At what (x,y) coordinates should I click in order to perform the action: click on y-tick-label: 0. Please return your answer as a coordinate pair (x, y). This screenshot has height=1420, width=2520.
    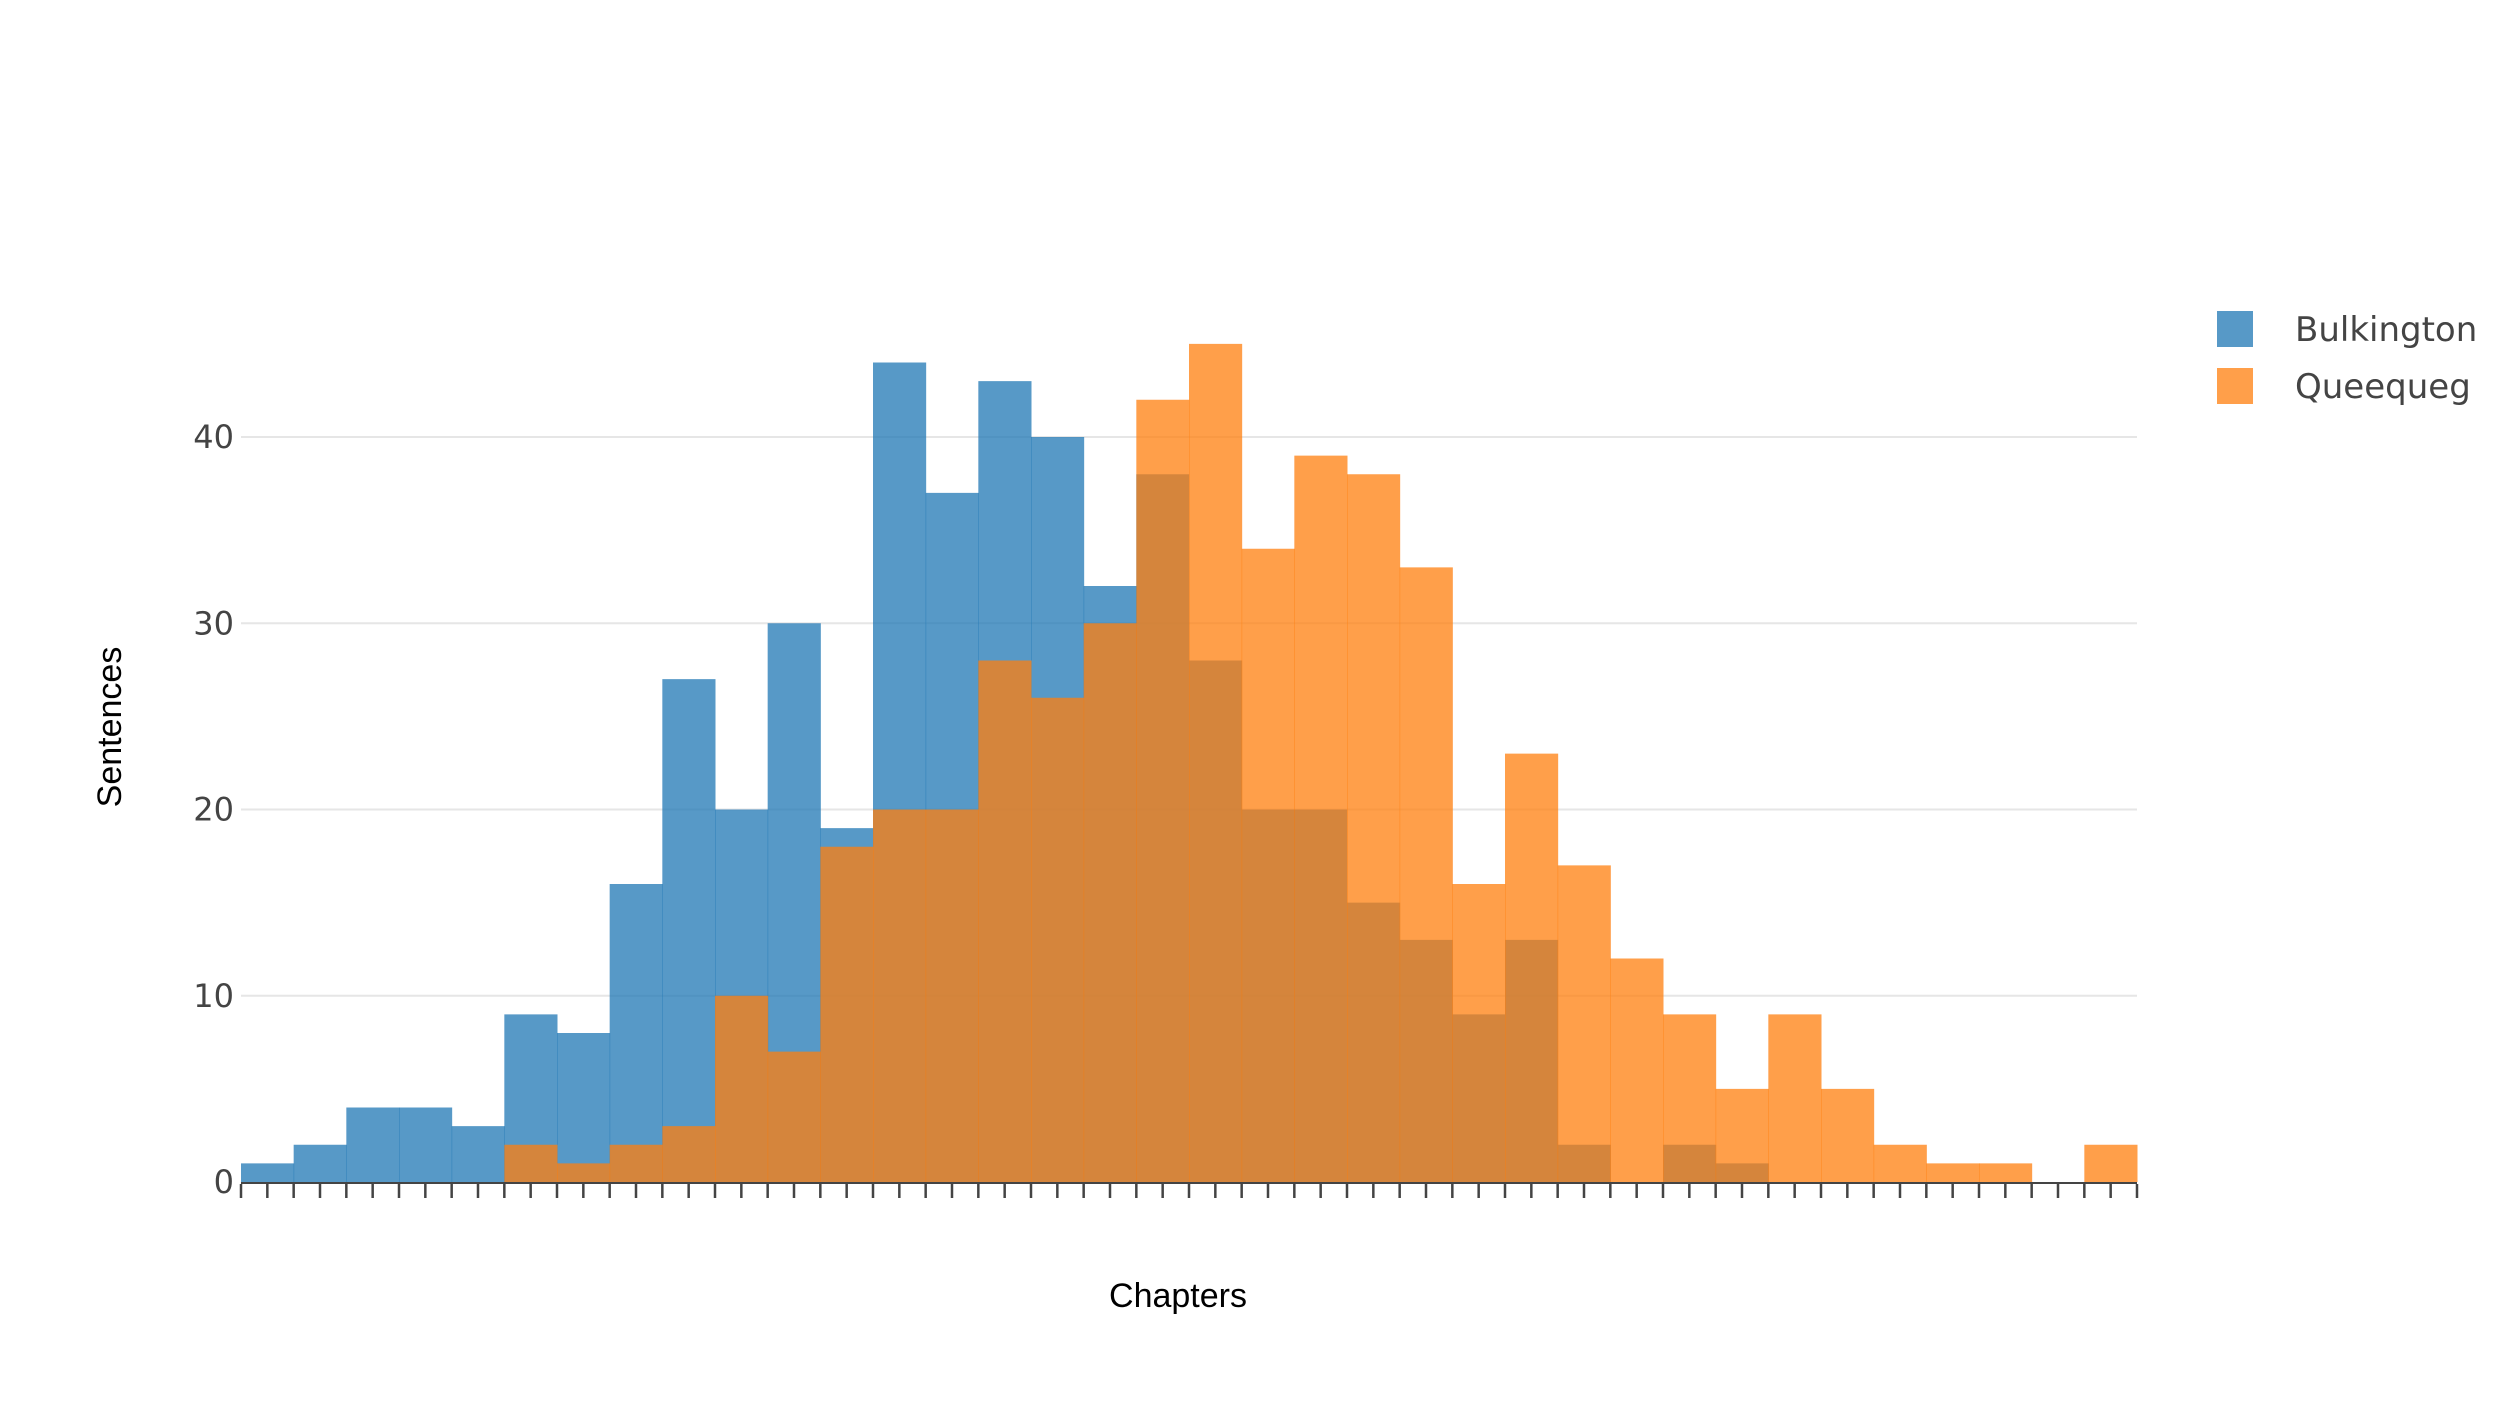
    Looking at the image, I should click on (224, 1182).